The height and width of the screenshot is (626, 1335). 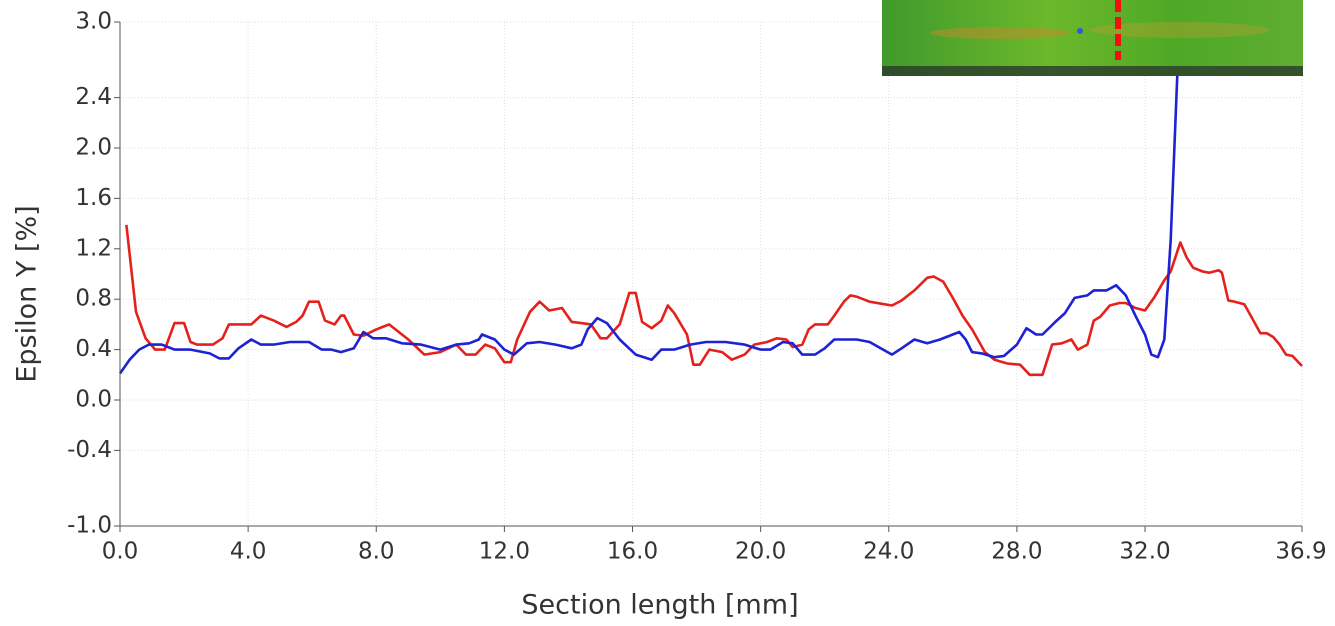 What do you see at coordinates (93, 248) in the screenshot?
I see `y-tick-label: 1.2` at bounding box center [93, 248].